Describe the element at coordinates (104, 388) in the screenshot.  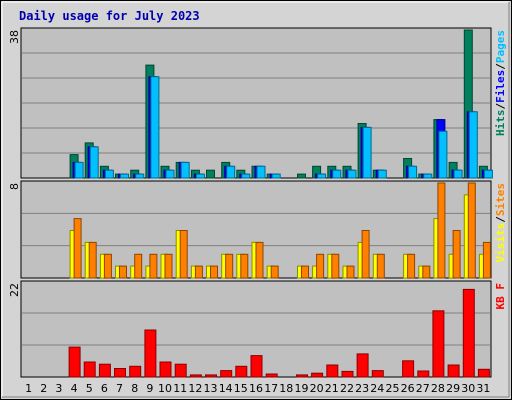
I see `day-label-6: 6` at that location.